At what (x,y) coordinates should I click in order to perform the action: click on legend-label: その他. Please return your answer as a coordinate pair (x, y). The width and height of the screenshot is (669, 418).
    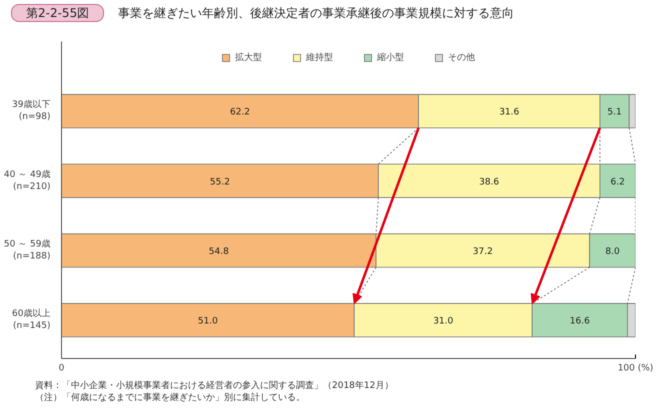
    Looking at the image, I should click on (461, 58).